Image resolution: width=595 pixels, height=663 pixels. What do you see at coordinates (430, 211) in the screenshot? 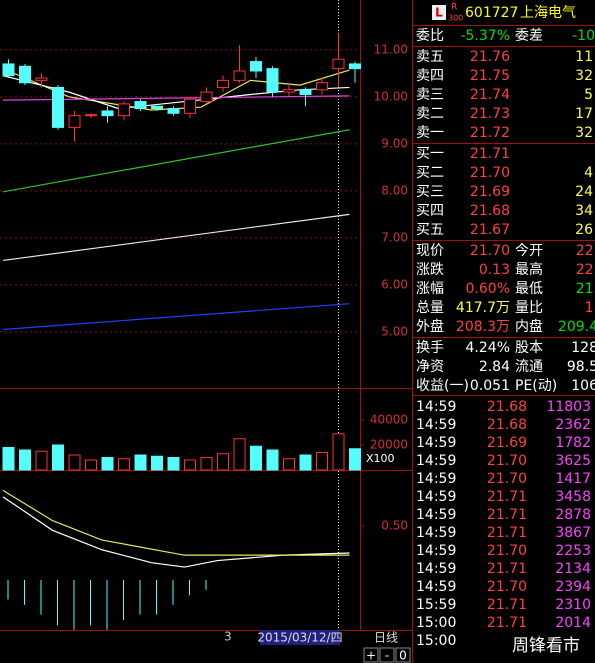
I see `quote-text: 买四` at bounding box center [430, 211].